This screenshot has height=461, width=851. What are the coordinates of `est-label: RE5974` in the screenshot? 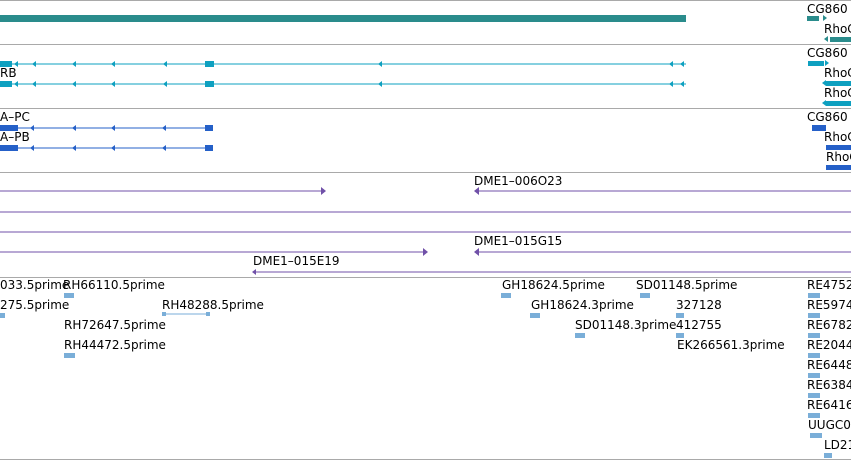 It's located at (829, 305).